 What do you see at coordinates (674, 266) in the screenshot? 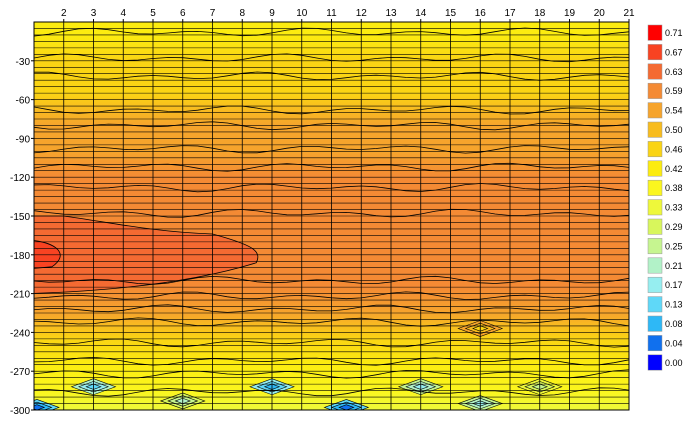
I see `colorbar-label: 0.21` at bounding box center [674, 266].